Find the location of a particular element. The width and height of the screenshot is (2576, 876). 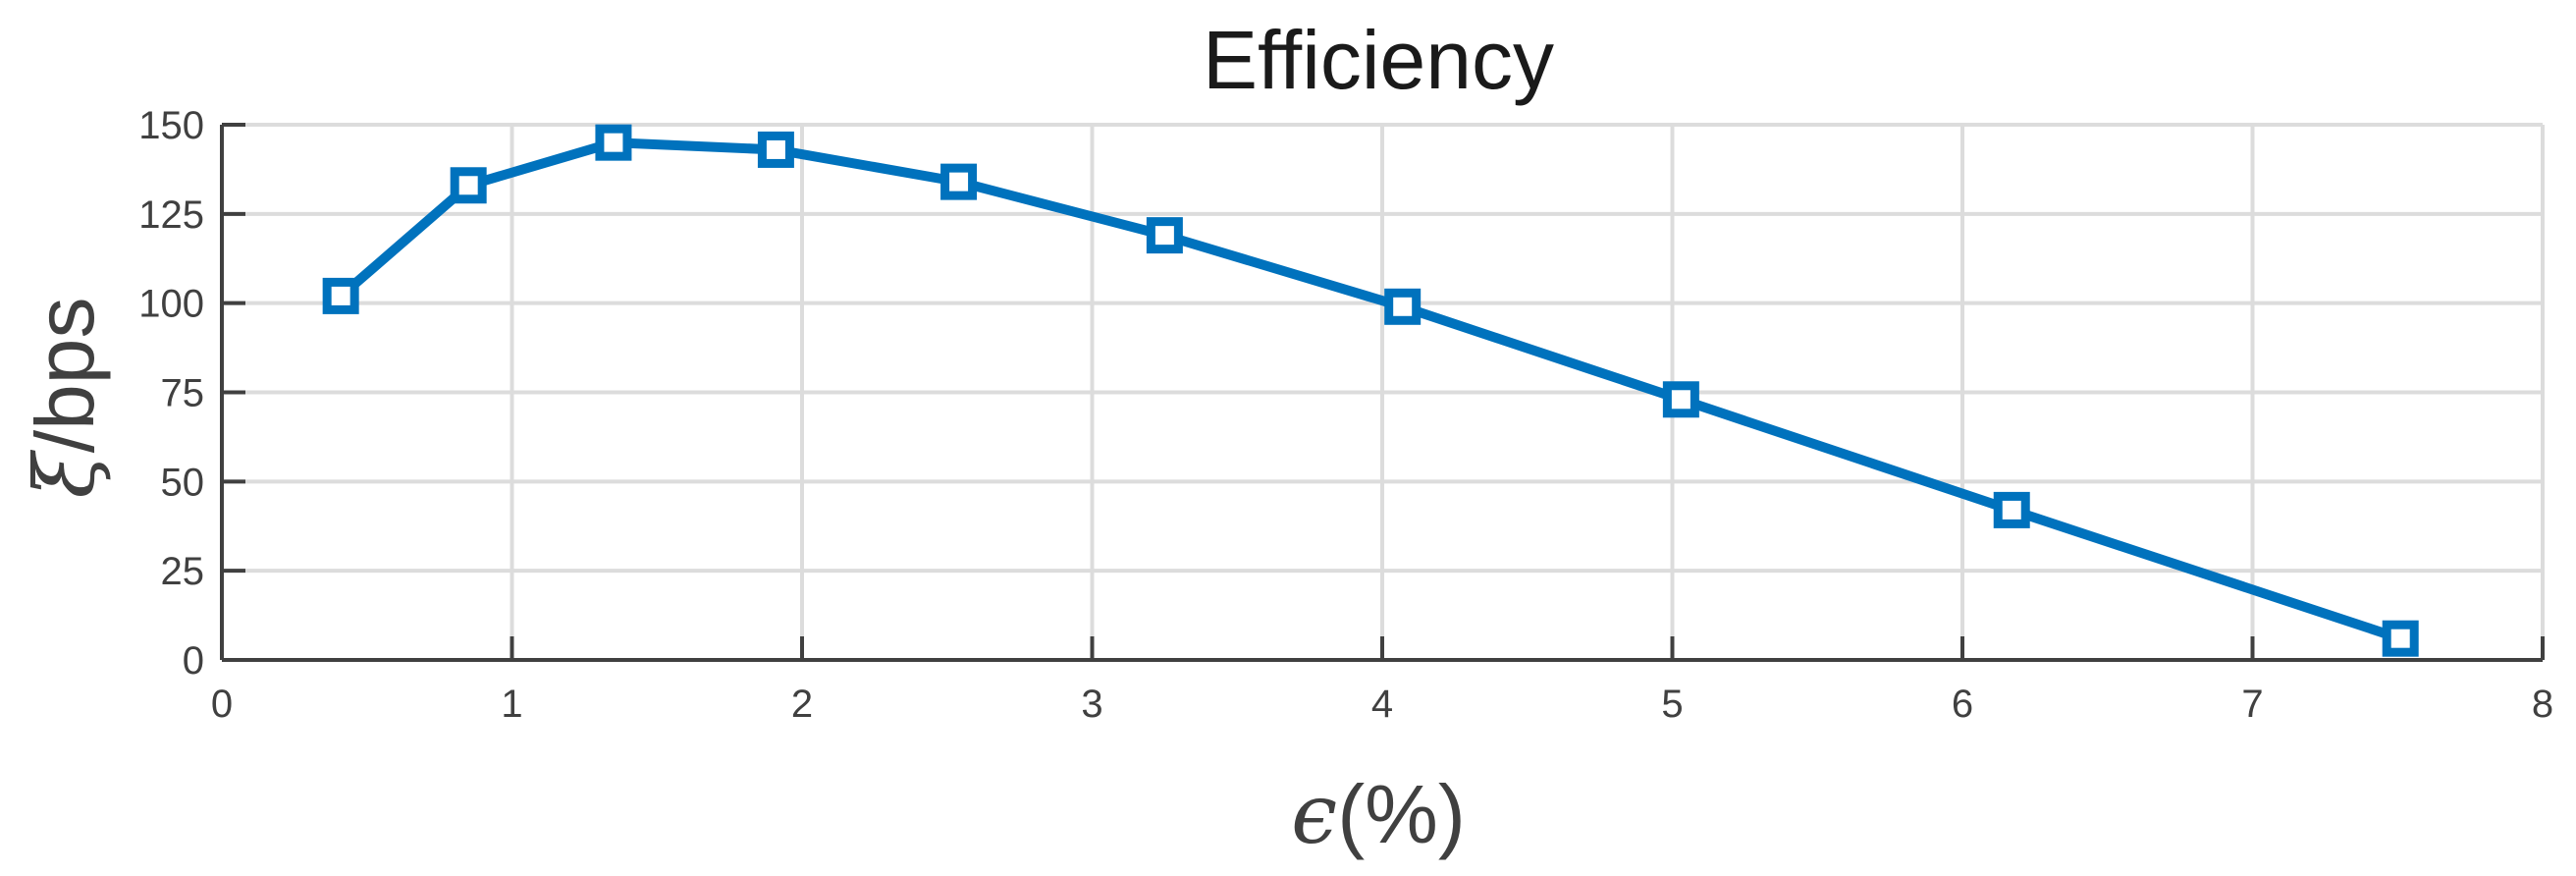

x-tick-label: 0 is located at coordinates (222, 704).